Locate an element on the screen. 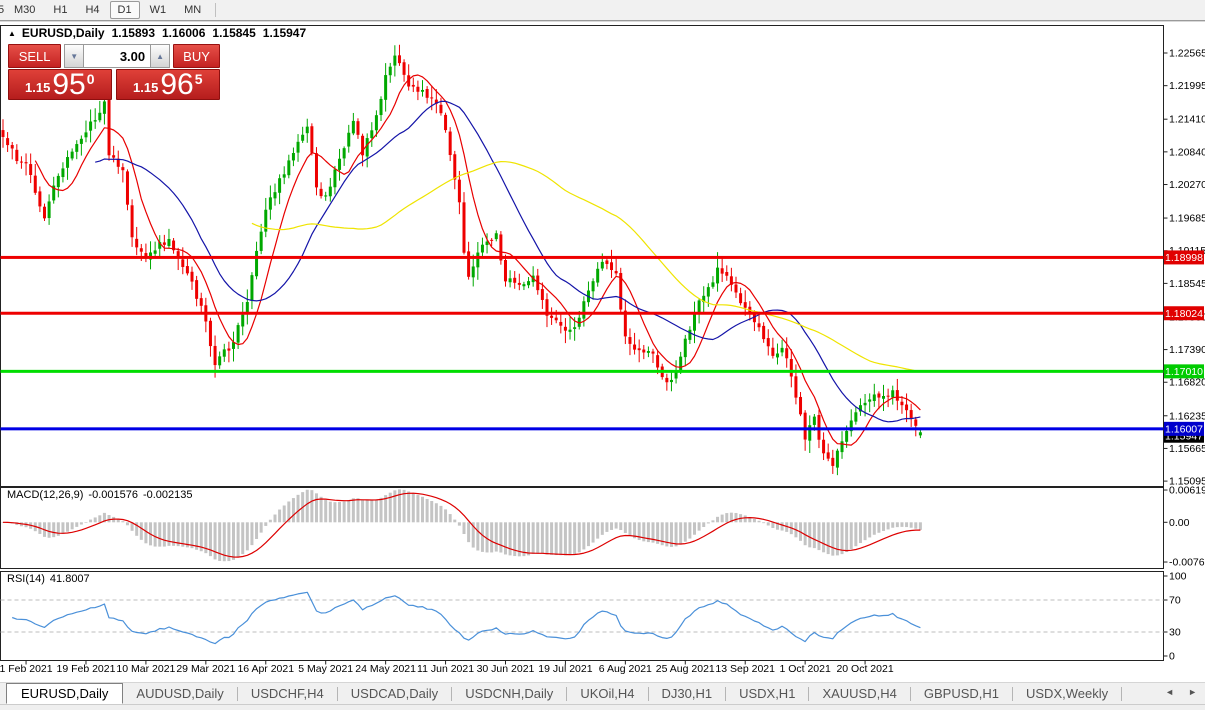 This screenshot has height=710, width=1205. ohlc-high: 1.16006 is located at coordinates (184, 33).